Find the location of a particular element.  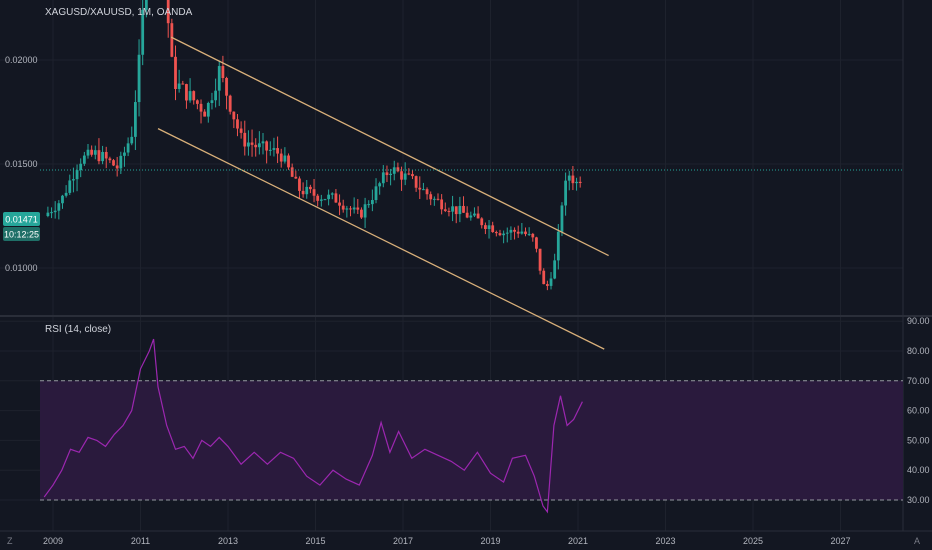

time-tick-label: 2009 is located at coordinates (53, 541).